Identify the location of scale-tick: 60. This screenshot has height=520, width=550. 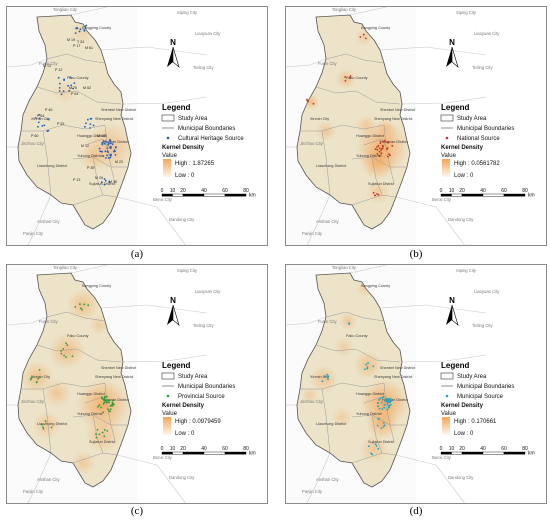
(504, 449).